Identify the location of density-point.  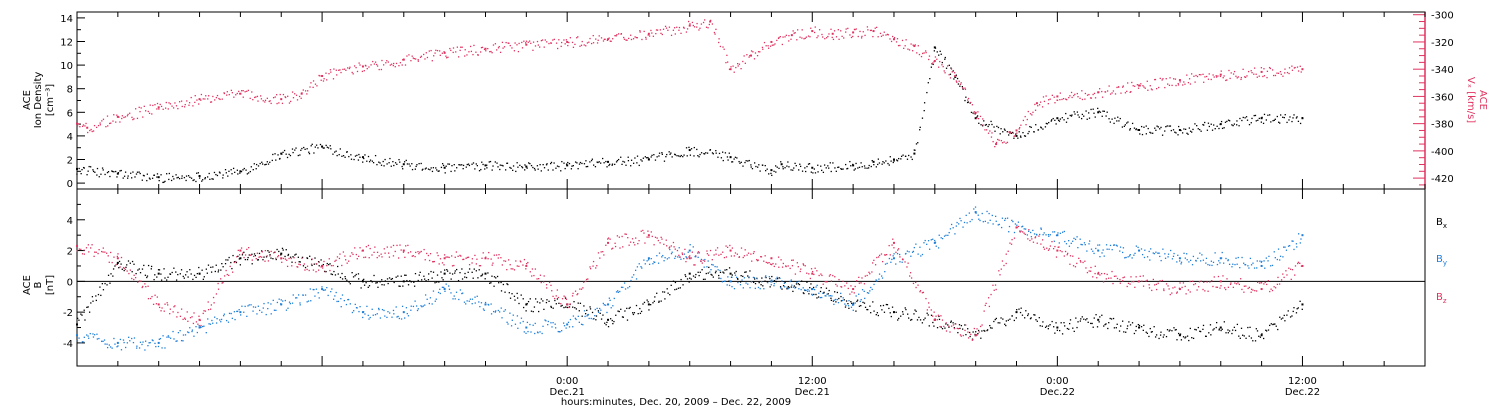
(199, 176).